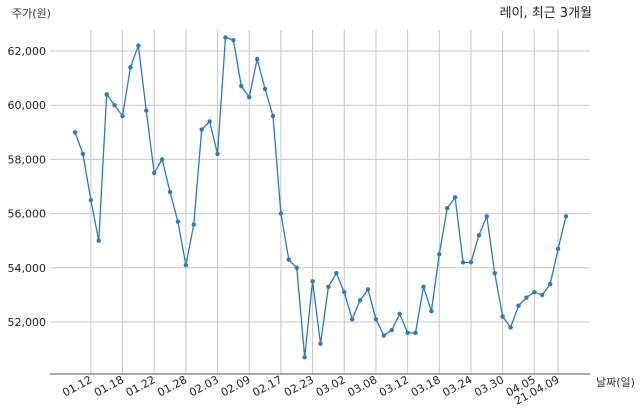 The image size is (640, 414). I want to click on x-tick-label: 03.24, so click(457, 386).